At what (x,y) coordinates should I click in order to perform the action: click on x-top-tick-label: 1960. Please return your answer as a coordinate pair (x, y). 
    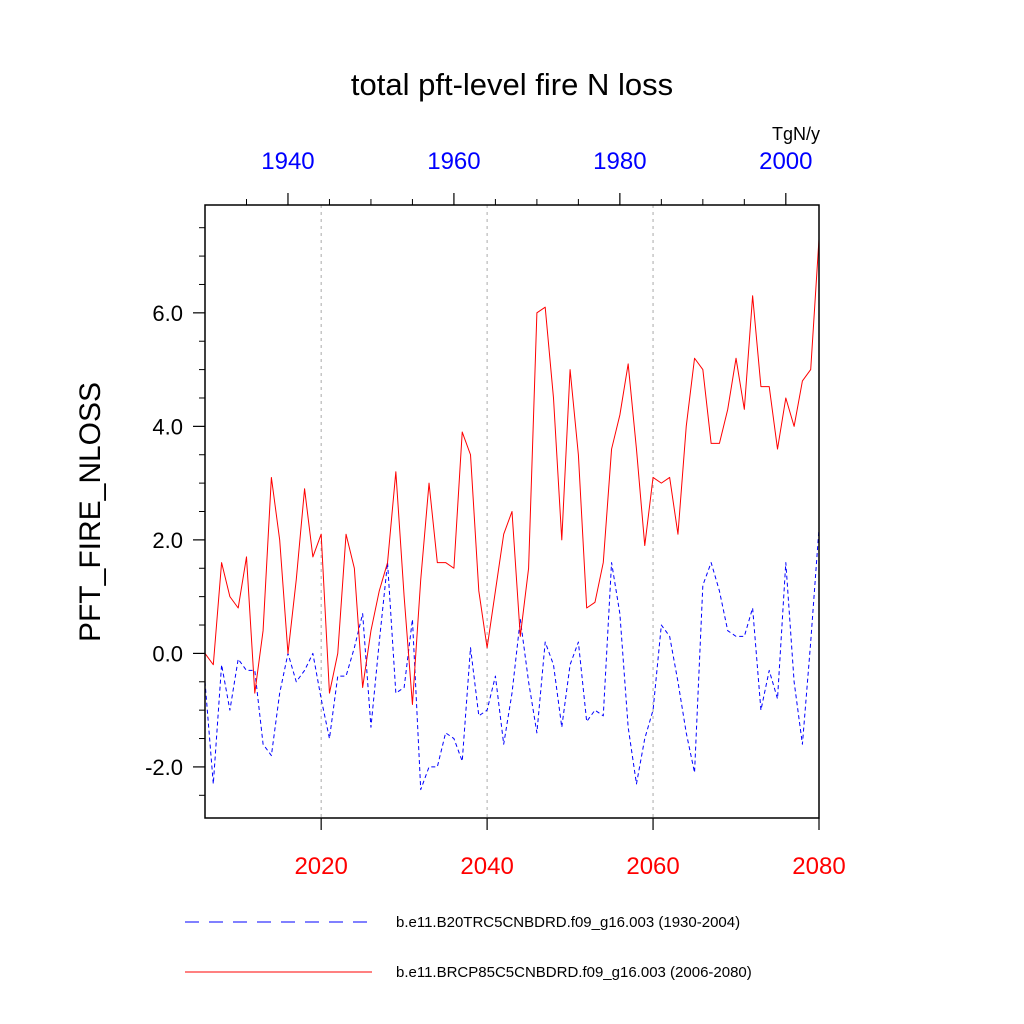
    Looking at the image, I should click on (453, 161).